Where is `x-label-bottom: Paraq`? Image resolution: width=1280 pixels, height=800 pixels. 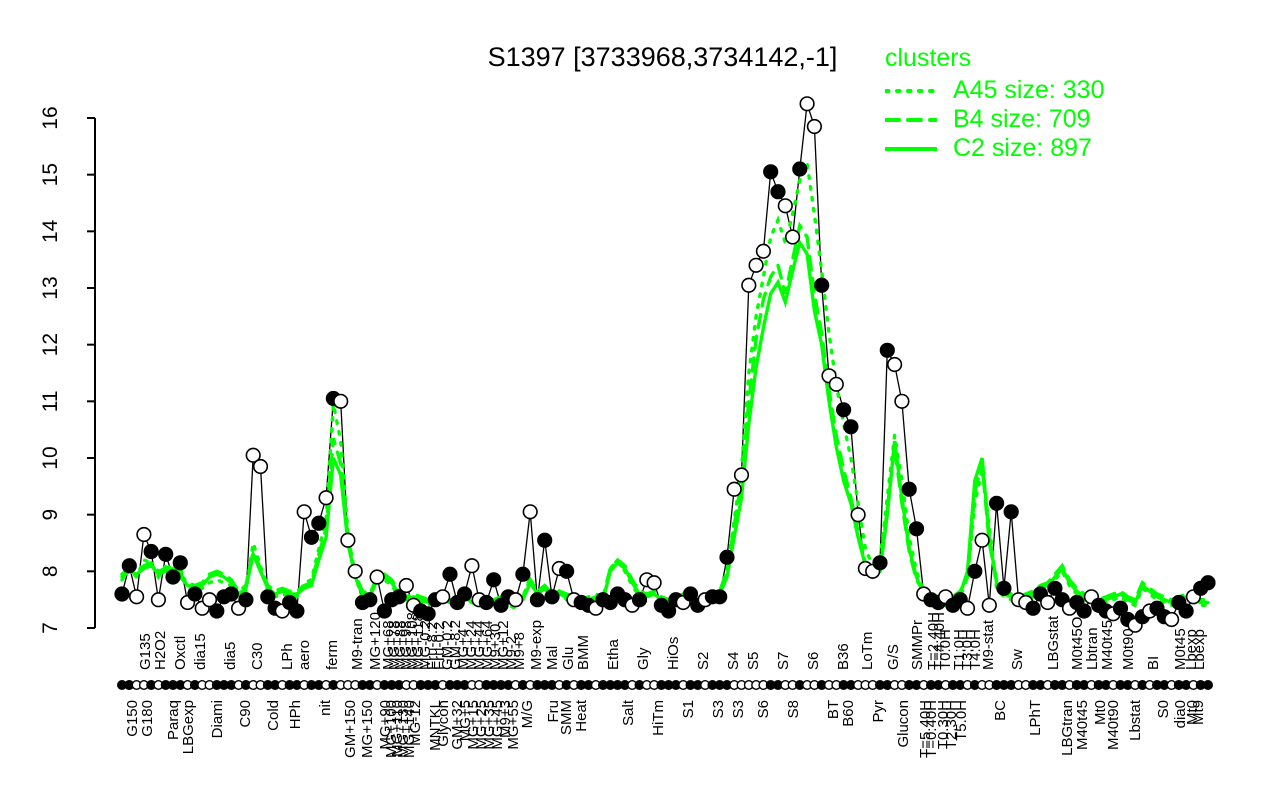 x-label-bottom: Paraq is located at coordinates (173, 720).